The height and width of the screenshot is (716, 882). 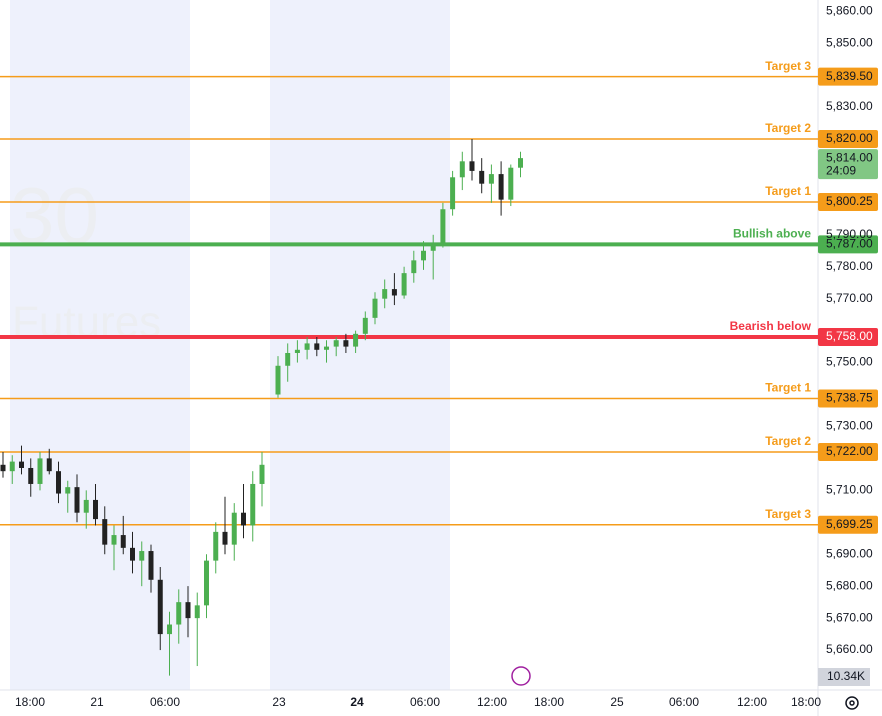 I want to click on level-name: Bearish below, so click(x=771, y=326).